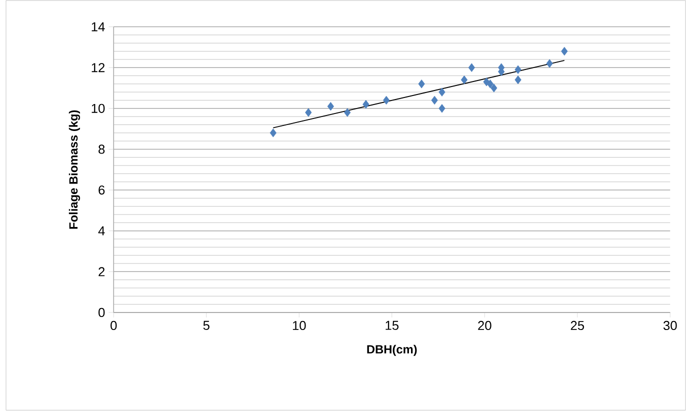  Describe the element at coordinates (392, 325) in the screenshot. I see `x-tick-label: 15` at that location.